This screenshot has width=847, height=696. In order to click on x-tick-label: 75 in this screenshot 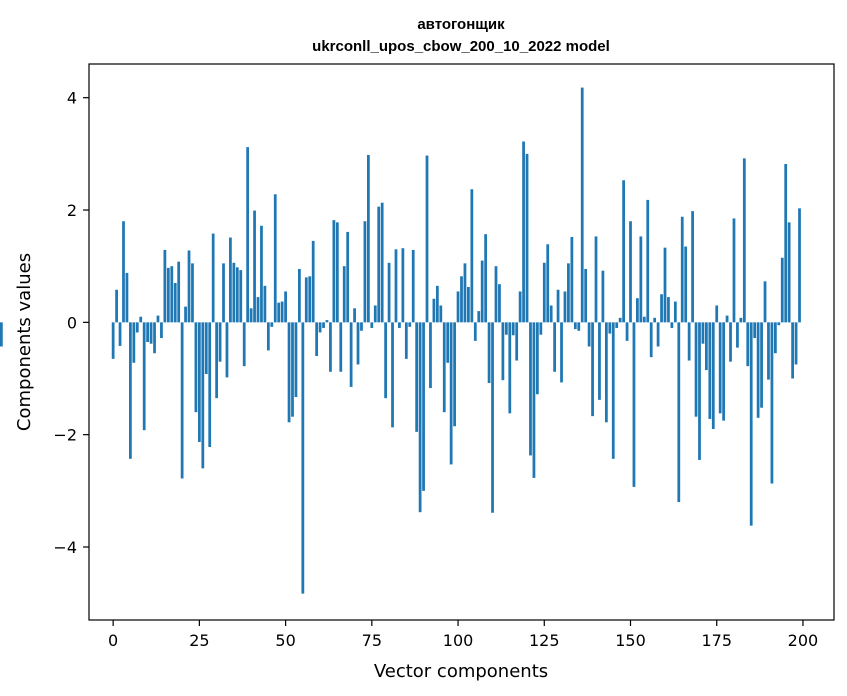, I will do `click(372, 640)`.